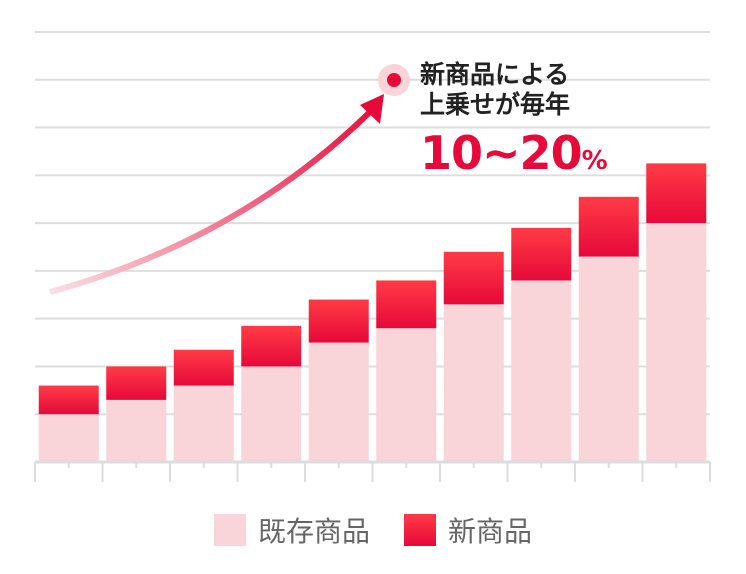 The image size is (746, 574). I want to click on annotation-line1: 新商品による, so click(495, 74).